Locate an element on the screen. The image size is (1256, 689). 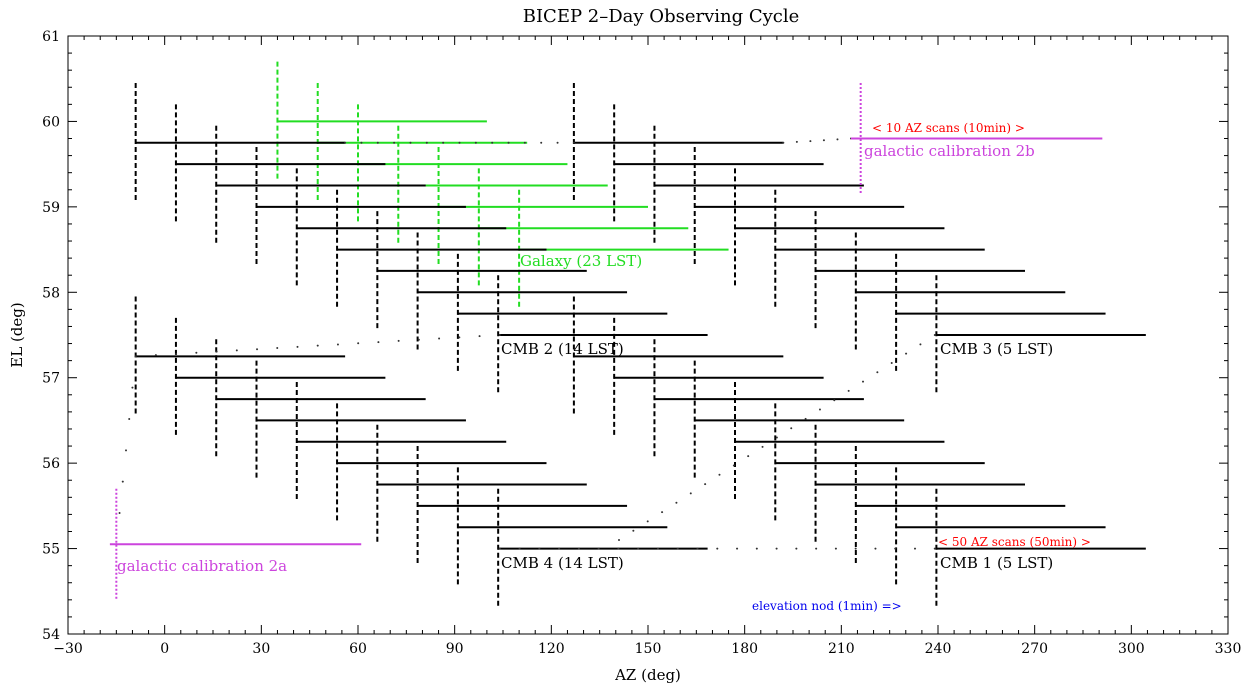
label-scans-10: < 10 AZ scans (10min) > is located at coordinates (948, 128).